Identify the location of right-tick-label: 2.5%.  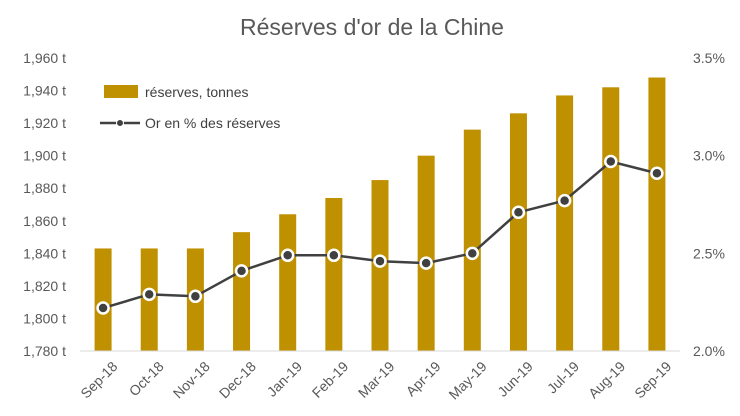
(709, 253).